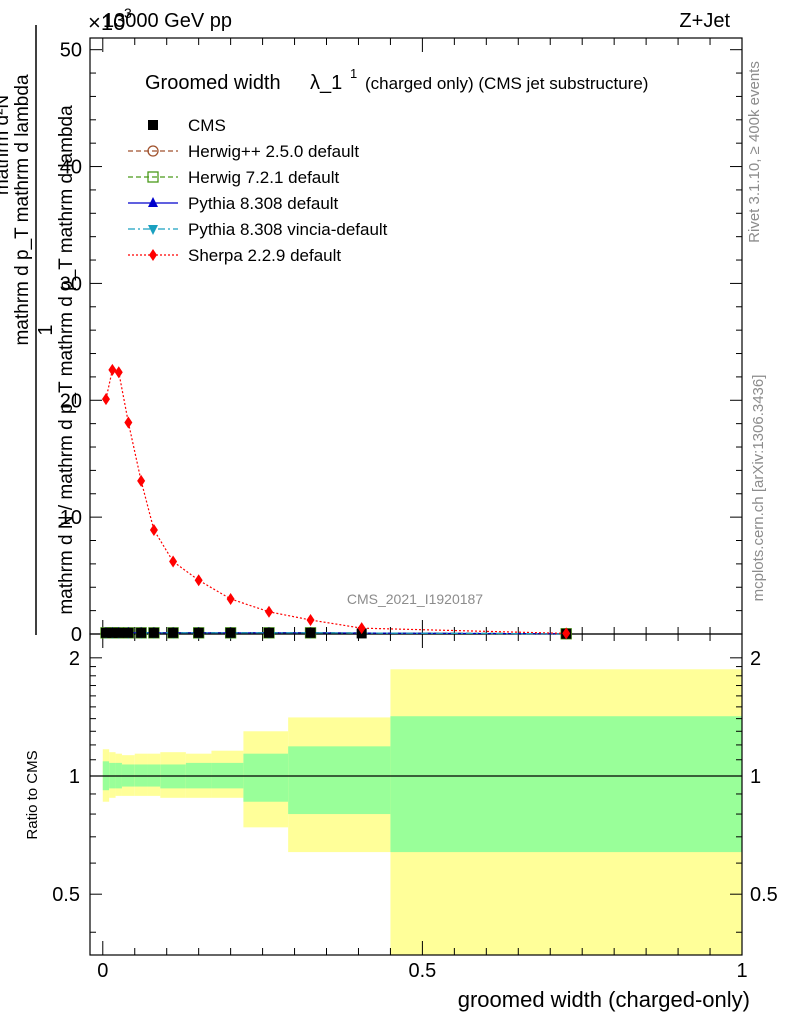 The image size is (786, 1024). What do you see at coordinates (71, 518) in the screenshot?
I see `main-ytick-label: 10` at bounding box center [71, 518].